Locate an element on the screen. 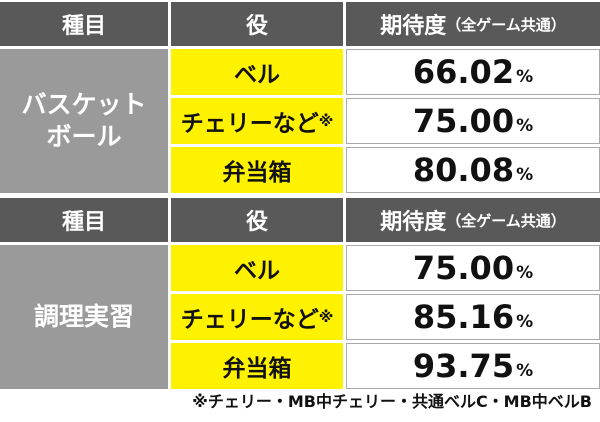  category-cell: バスケット ボール is located at coordinates (84, 121).